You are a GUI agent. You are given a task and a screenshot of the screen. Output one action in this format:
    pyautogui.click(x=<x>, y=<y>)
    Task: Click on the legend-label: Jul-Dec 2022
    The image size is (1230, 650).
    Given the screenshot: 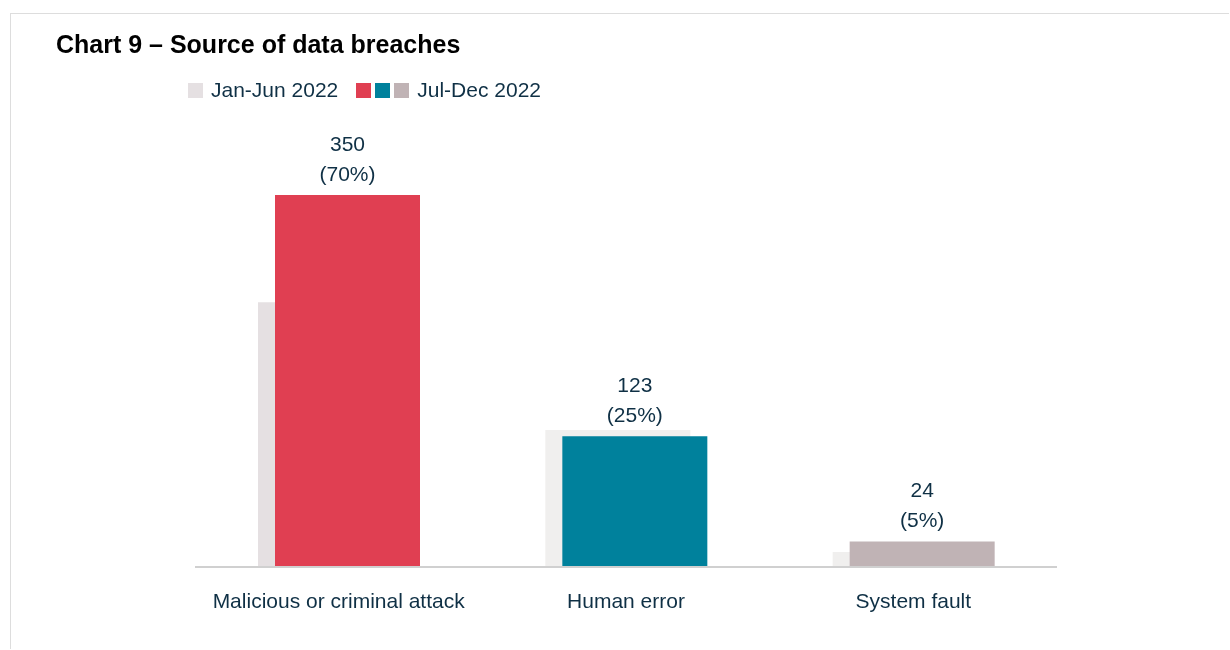 What is the action you would take?
    pyautogui.click(x=479, y=90)
    